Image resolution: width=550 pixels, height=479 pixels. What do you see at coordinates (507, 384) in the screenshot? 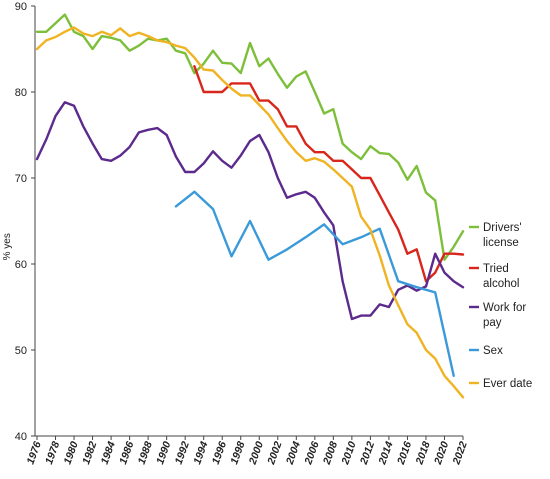
I see `legend-label: Ever date` at bounding box center [507, 384].